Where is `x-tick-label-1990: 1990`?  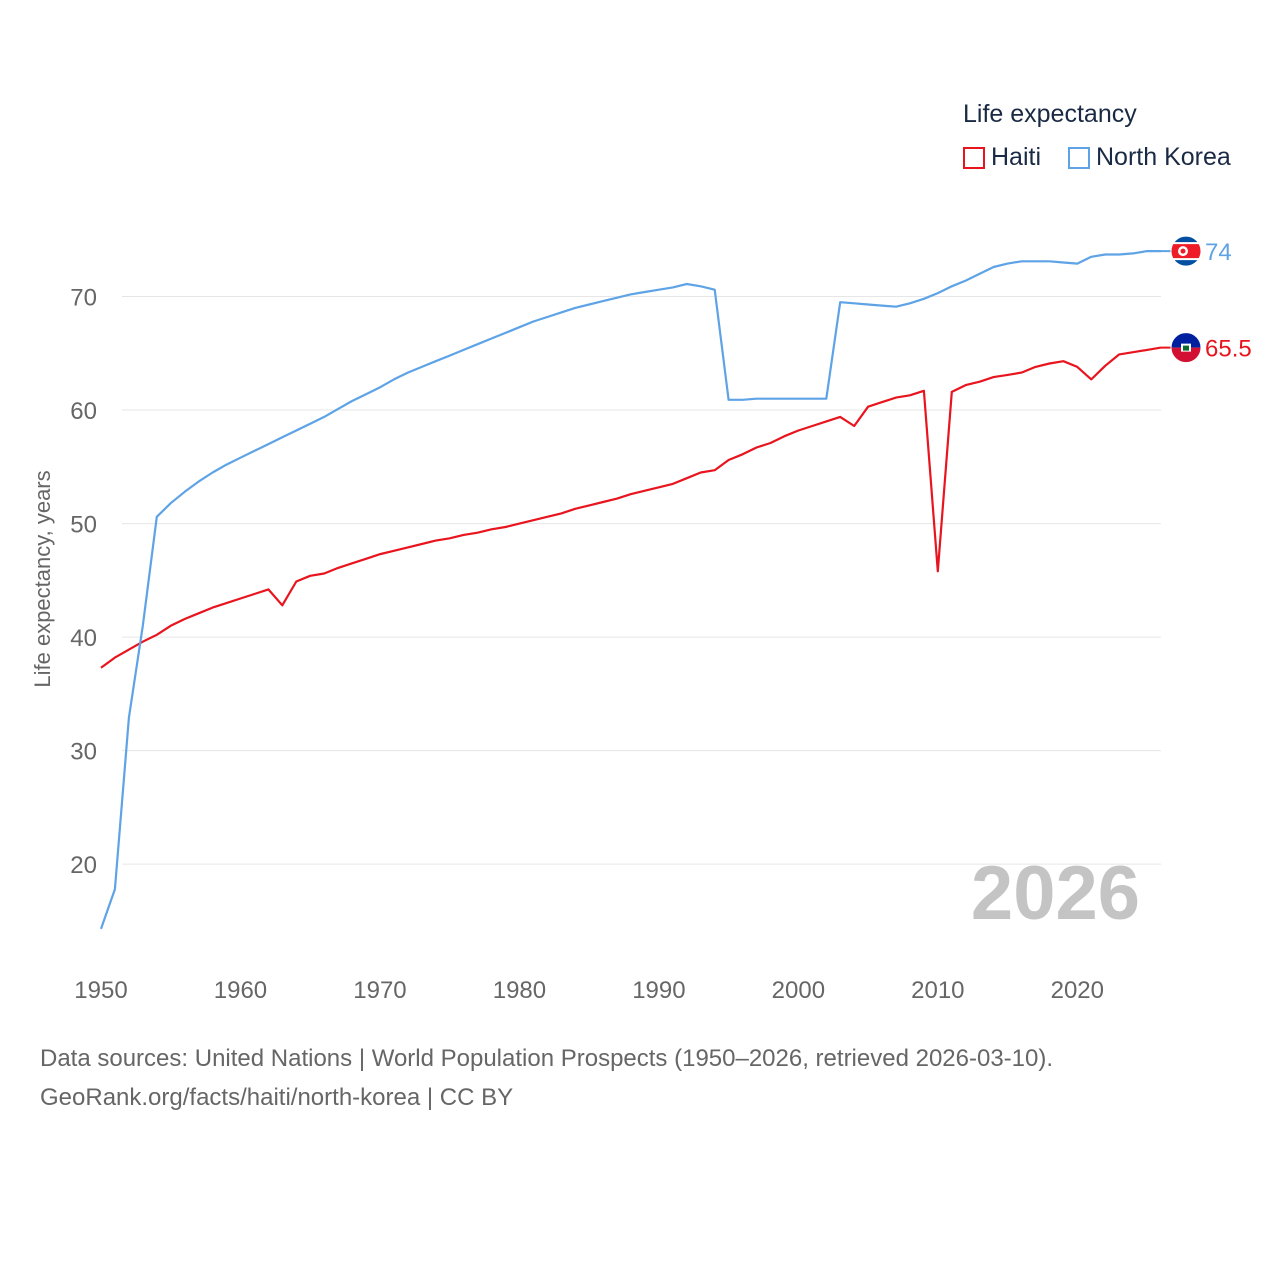 x-tick-label-1990: 1990 is located at coordinates (658, 990).